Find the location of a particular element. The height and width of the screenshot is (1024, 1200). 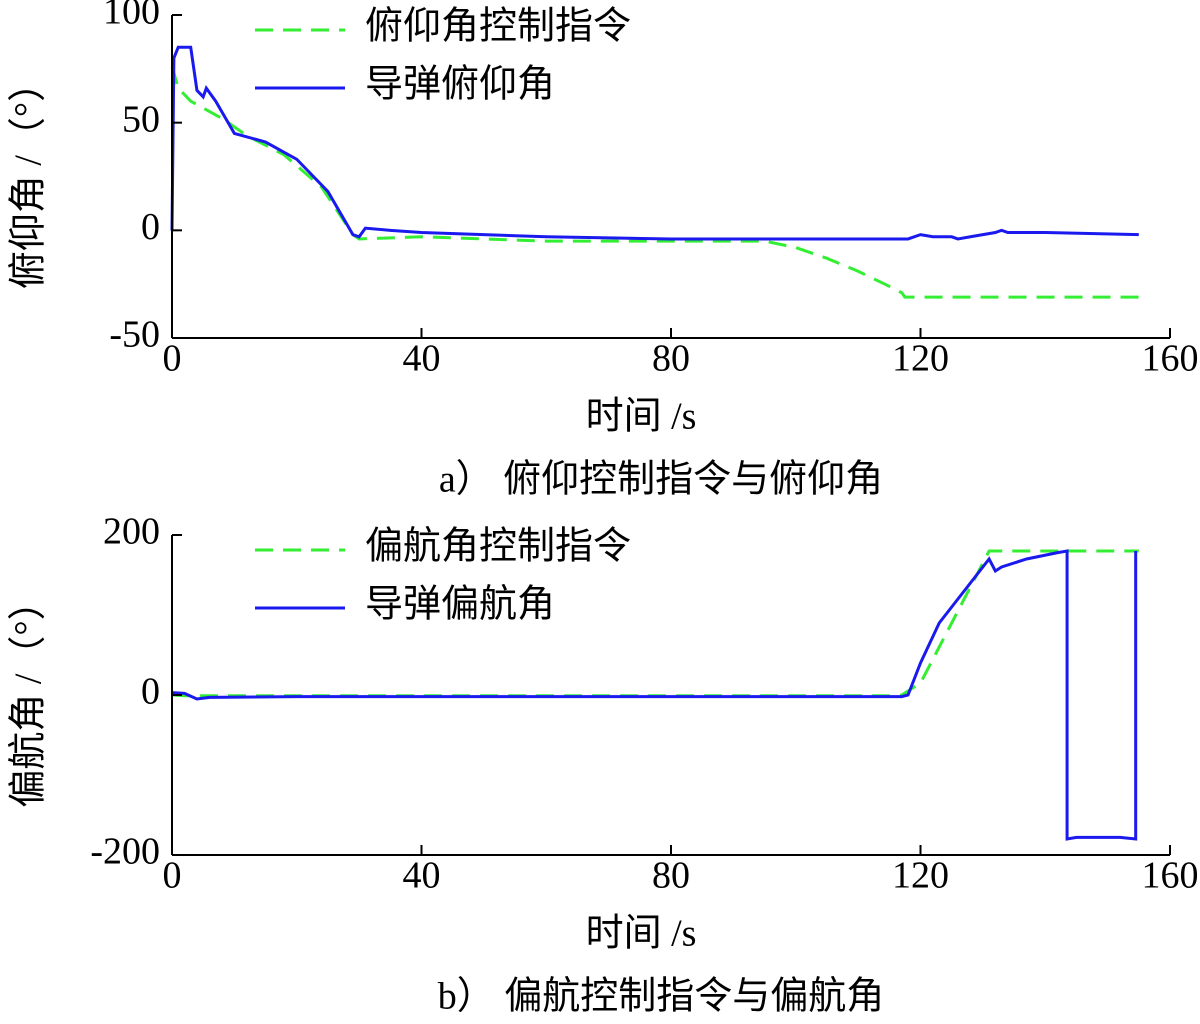

legend-label: 俯仰角控制指令 is located at coordinates (498, 27).